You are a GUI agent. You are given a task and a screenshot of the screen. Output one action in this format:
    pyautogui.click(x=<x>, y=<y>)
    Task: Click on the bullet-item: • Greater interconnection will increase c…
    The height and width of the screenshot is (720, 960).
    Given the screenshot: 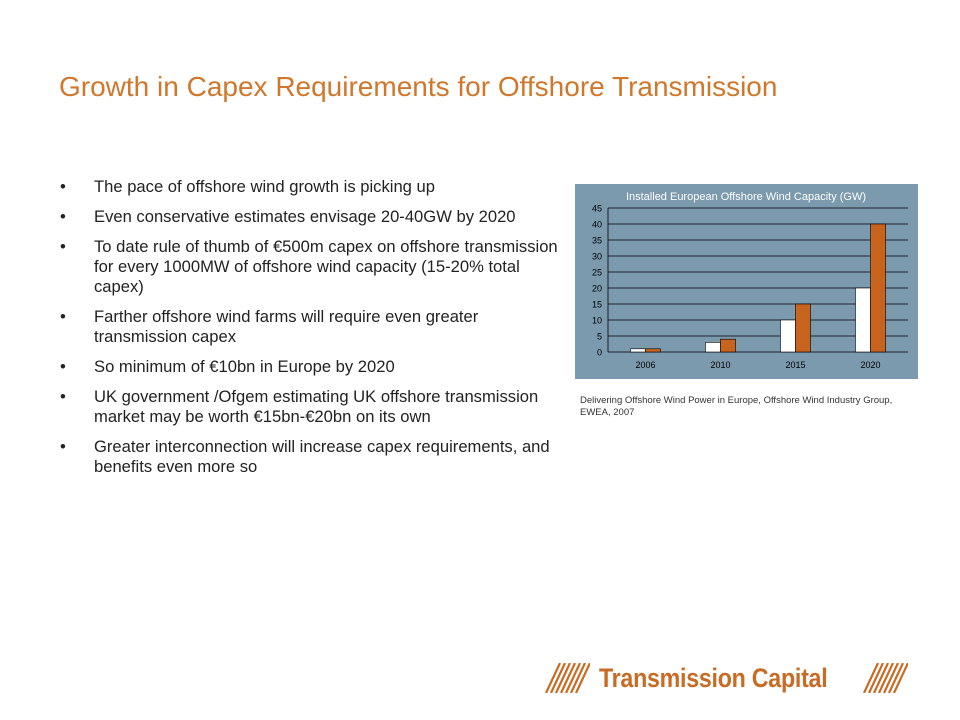 What is the action you would take?
    pyautogui.click(x=312, y=457)
    